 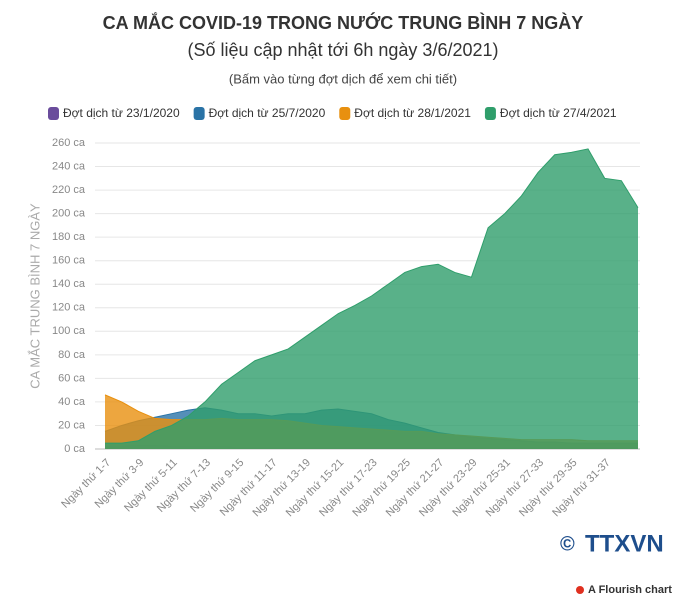 I want to click on x-tick-label: Ngày thứ 17-23, so click(x=348, y=488).